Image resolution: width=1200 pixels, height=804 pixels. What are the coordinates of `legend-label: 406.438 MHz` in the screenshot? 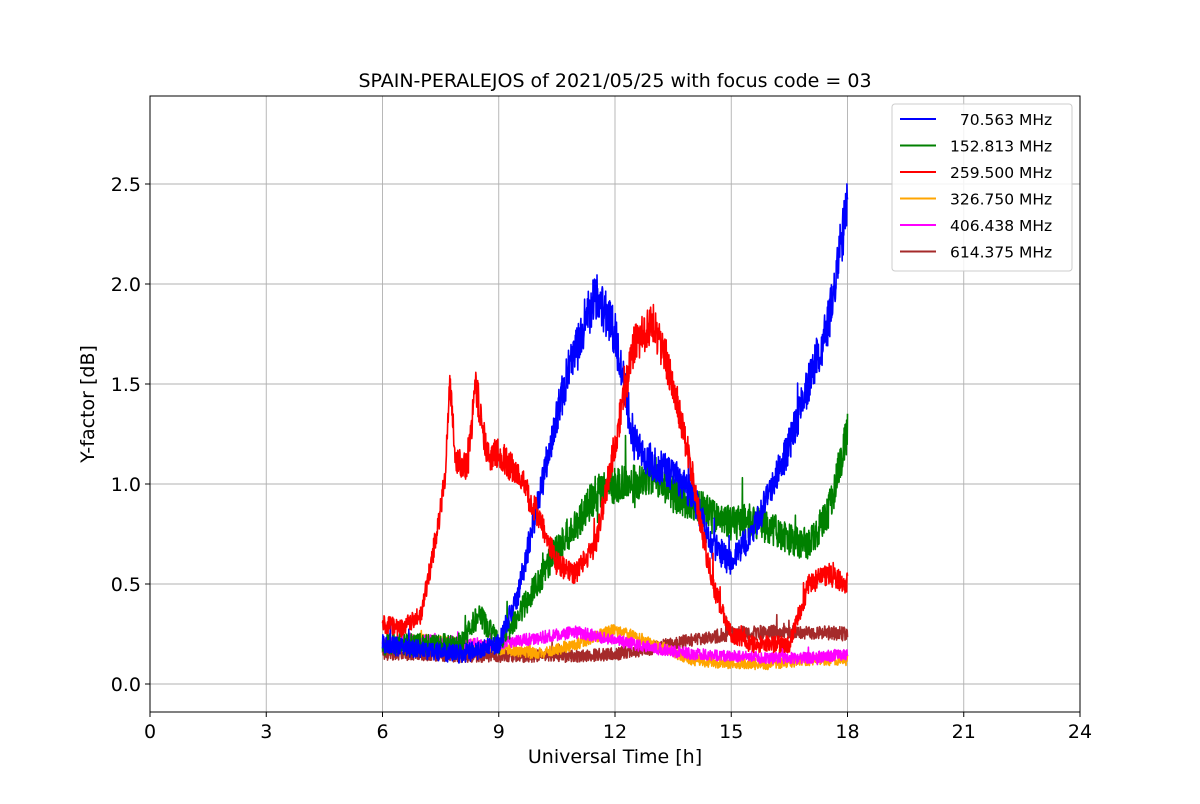 It's located at (1001, 226).